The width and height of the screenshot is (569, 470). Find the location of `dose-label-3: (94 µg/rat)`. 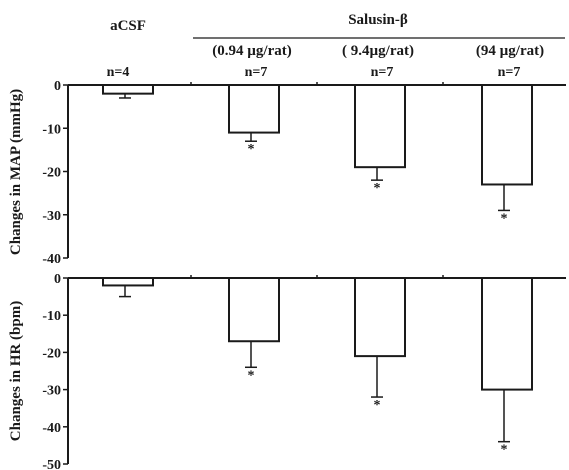

dose-label-3: (94 µg/rat) is located at coordinates (510, 51).